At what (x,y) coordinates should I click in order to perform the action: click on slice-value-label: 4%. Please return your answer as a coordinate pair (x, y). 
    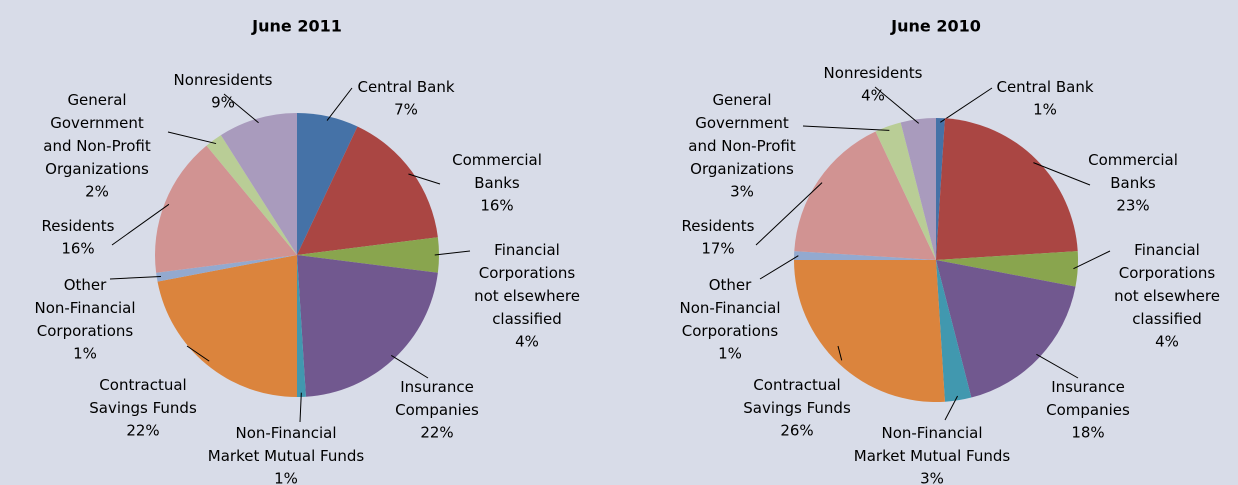
    Looking at the image, I should click on (873, 96).